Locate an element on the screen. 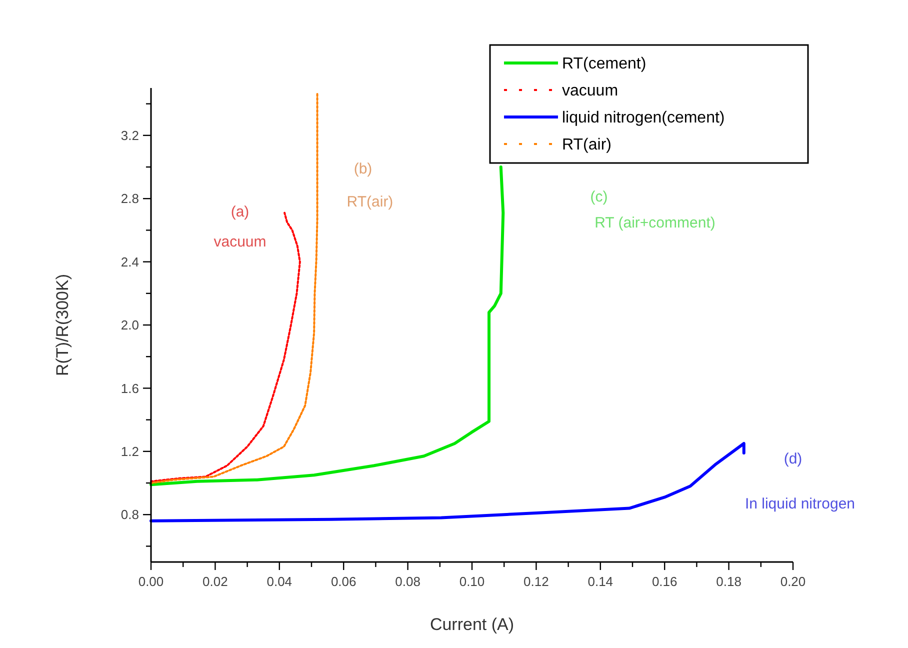 This screenshot has height=648, width=908. y-tick-label: 1.6 is located at coordinates (129, 388).